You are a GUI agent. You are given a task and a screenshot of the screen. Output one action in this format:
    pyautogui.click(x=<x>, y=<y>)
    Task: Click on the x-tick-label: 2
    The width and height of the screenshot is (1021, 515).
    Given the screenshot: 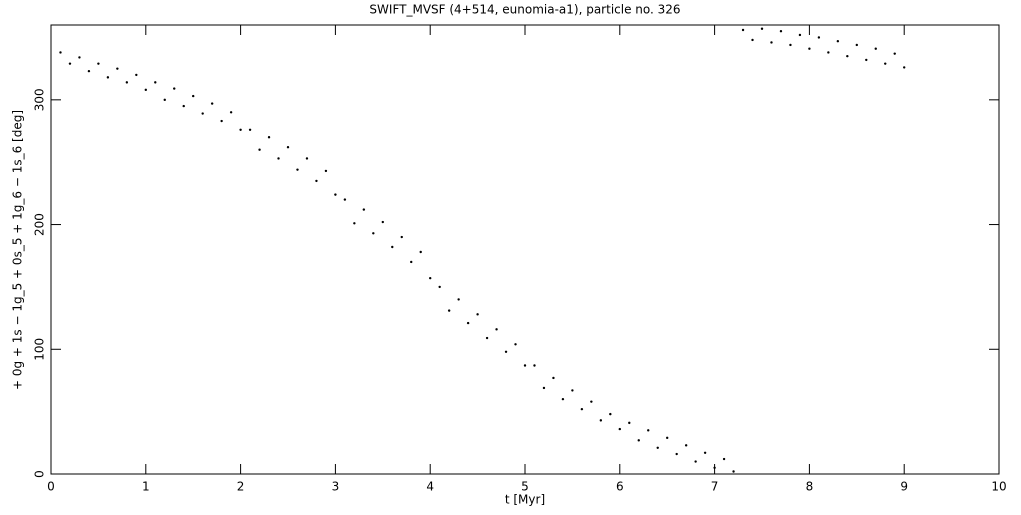 What is the action you would take?
    pyautogui.click(x=241, y=487)
    